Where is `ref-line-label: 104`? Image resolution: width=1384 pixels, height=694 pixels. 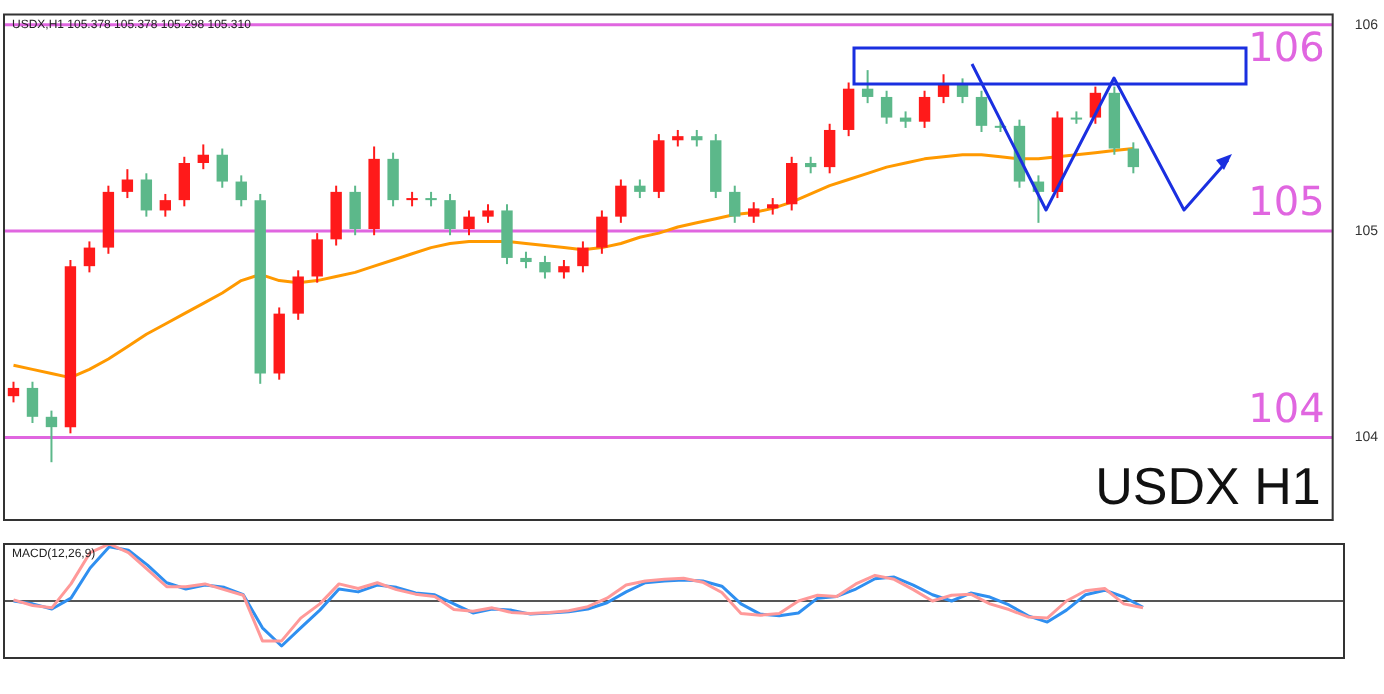 ref-line-label: 104 is located at coordinates (1286, 407).